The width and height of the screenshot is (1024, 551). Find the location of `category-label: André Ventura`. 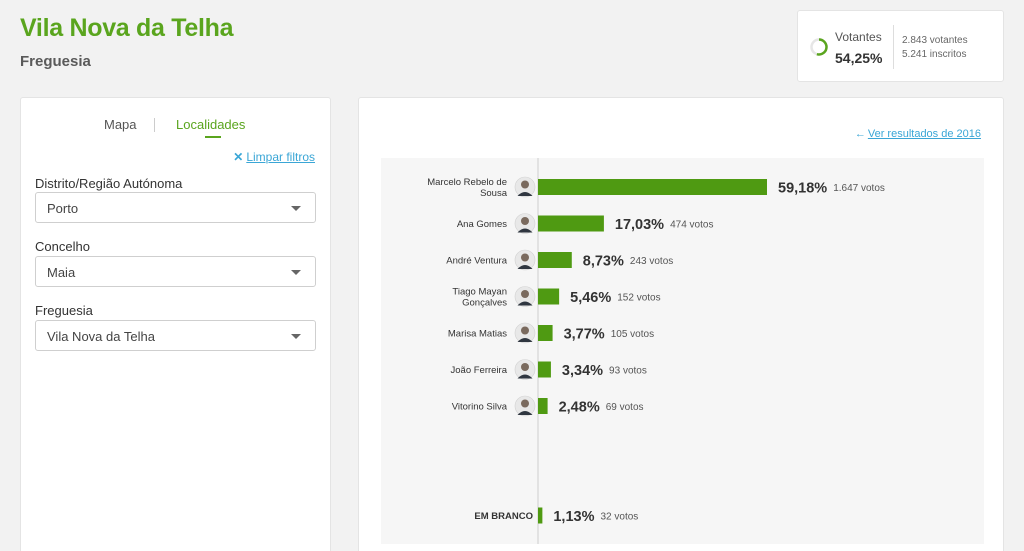

category-label: André Ventura is located at coordinates (476, 261).